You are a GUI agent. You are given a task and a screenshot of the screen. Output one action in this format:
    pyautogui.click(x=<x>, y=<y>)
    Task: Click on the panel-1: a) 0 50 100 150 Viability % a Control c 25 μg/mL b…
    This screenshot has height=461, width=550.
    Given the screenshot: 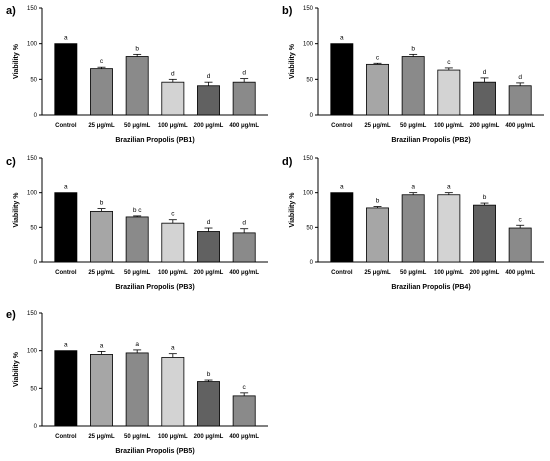 What is the action you would take?
    pyautogui.click(x=137, y=74)
    